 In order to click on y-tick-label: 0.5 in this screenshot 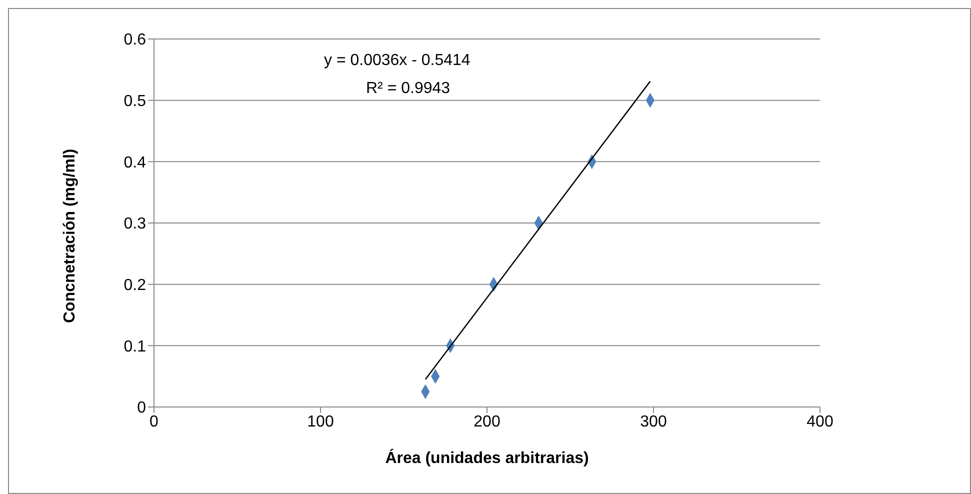, I will do `click(135, 101)`.